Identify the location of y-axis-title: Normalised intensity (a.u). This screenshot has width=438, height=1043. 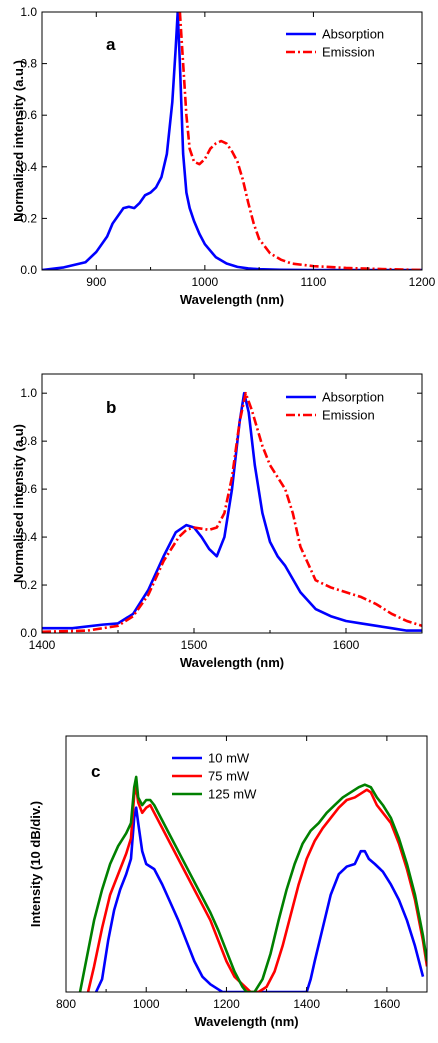
(18, 503).